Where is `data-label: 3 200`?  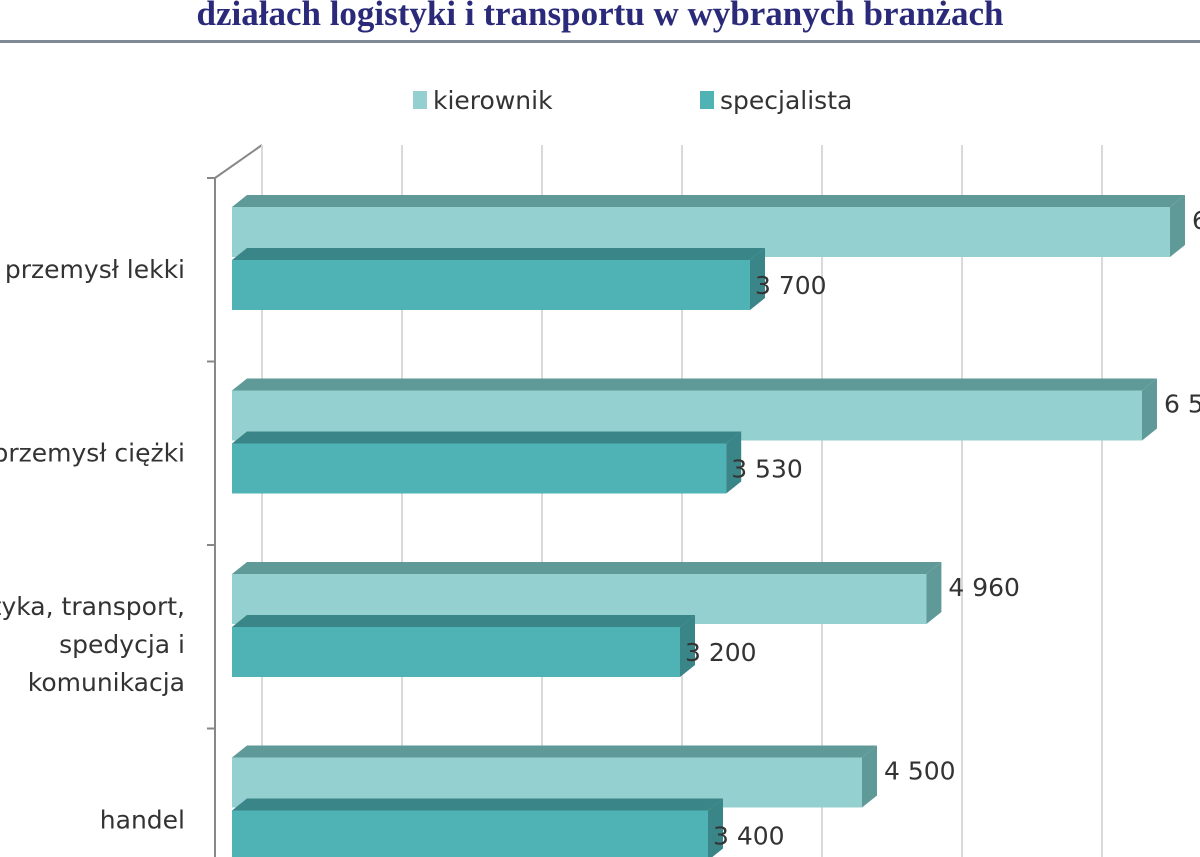 data-label: 3 200 is located at coordinates (721, 652).